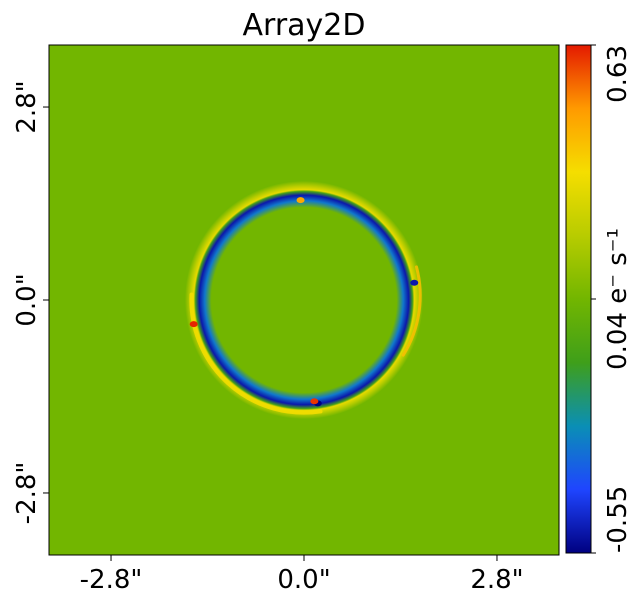 This screenshot has height=604, width=643. Describe the element at coordinates (304, 25) in the screenshot. I see `chart-title: Array2D` at that location.